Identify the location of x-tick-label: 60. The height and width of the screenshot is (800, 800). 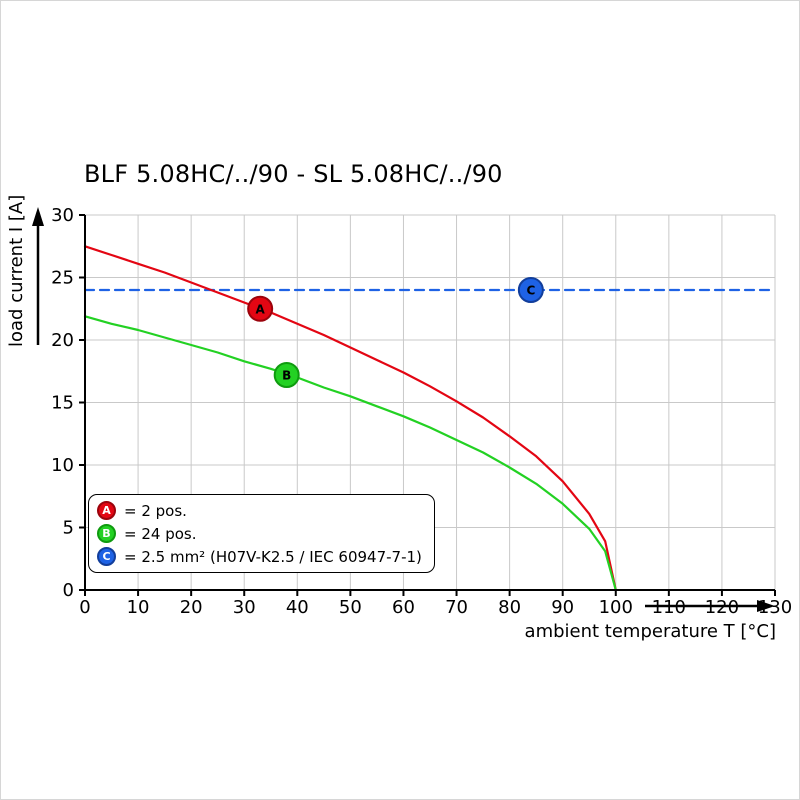
(403, 607).